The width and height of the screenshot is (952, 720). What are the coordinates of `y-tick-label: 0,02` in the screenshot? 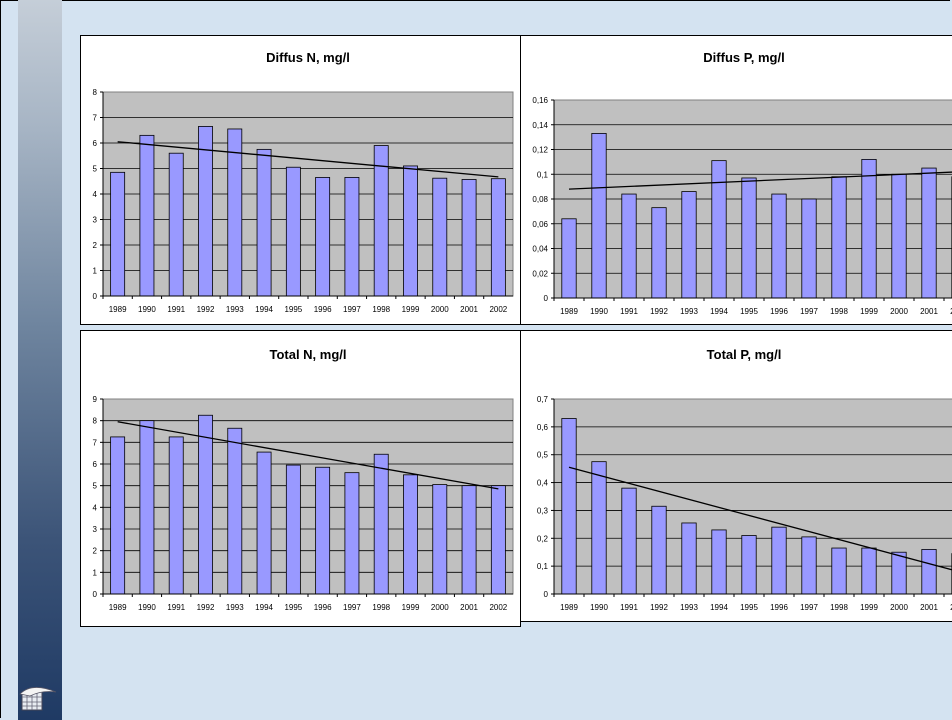 It's located at (540, 273).